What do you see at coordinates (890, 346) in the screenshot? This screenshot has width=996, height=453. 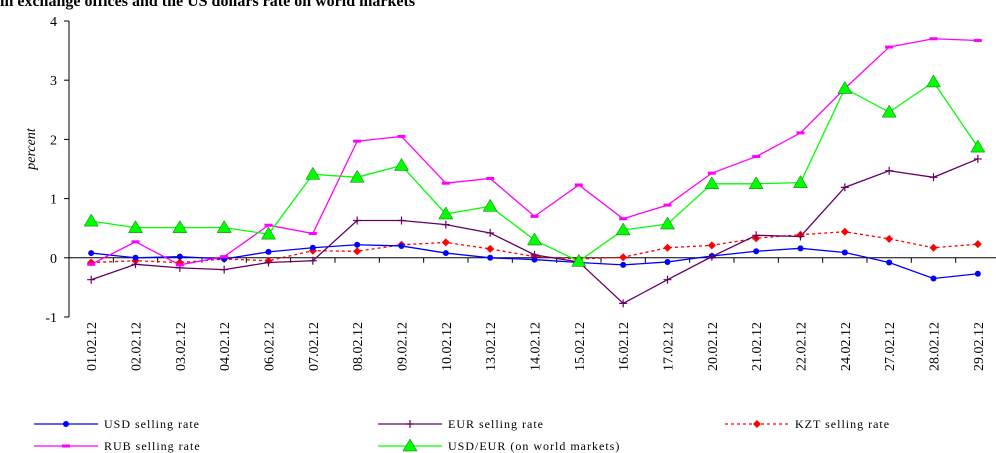 I see `x-tick-label: 27.02.12` at bounding box center [890, 346].